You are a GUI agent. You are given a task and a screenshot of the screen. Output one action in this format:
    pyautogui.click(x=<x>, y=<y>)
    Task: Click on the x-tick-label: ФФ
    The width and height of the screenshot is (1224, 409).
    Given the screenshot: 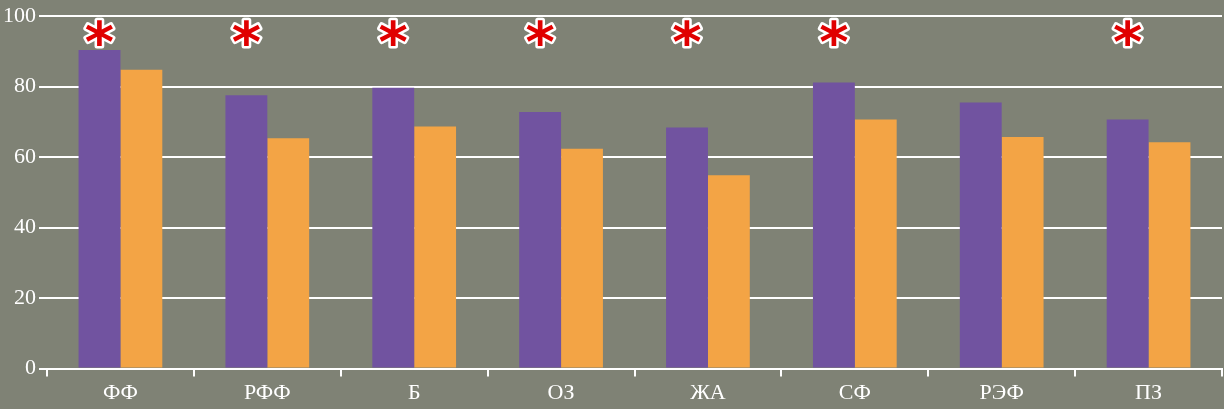 What is the action you would take?
    pyautogui.click(x=120, y=391)
    